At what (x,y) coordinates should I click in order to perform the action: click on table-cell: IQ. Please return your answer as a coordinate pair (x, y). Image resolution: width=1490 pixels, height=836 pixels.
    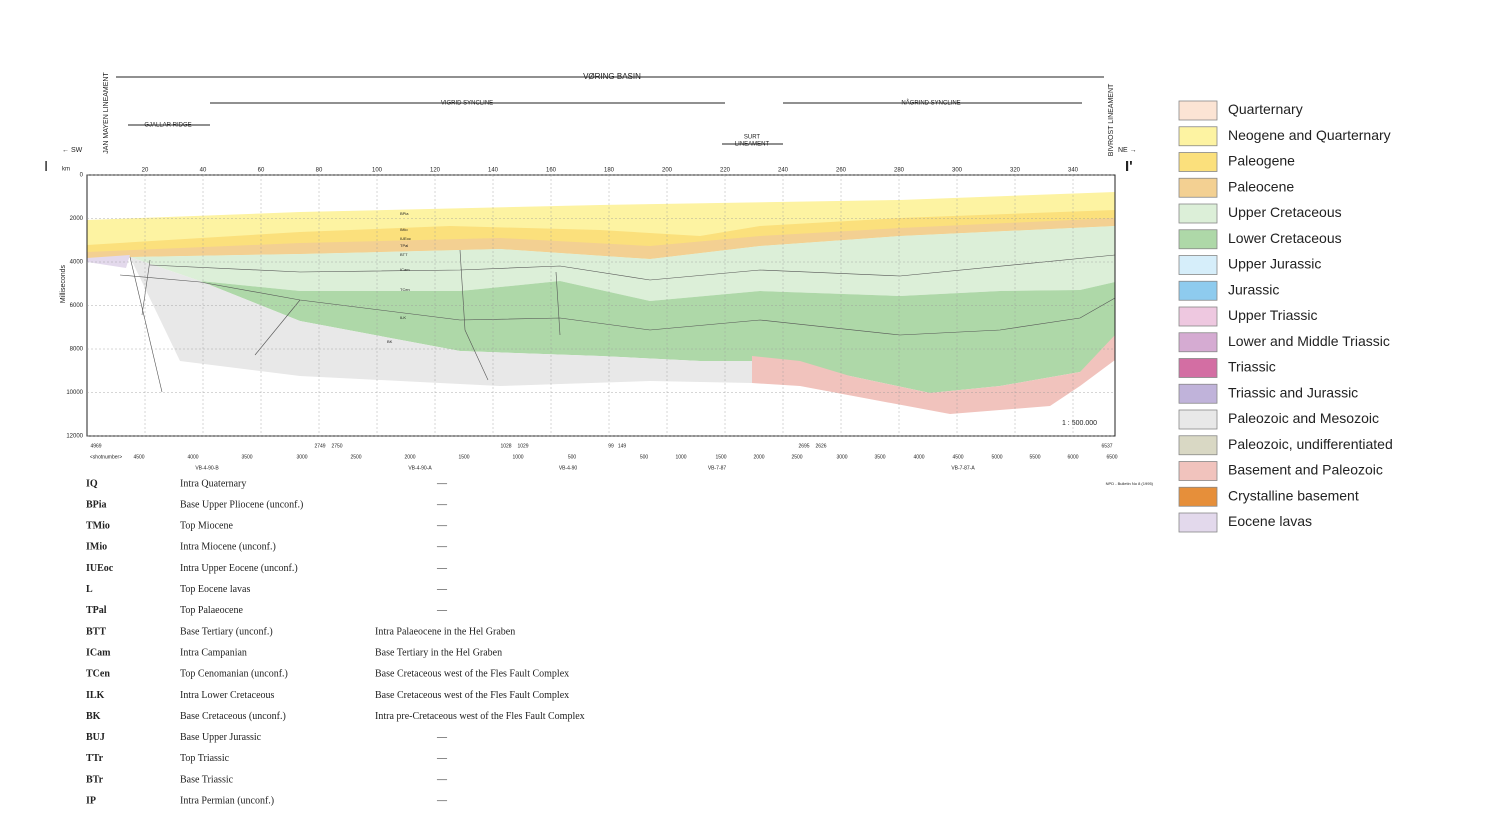
    Looking at the image, I should click on (92, 483).